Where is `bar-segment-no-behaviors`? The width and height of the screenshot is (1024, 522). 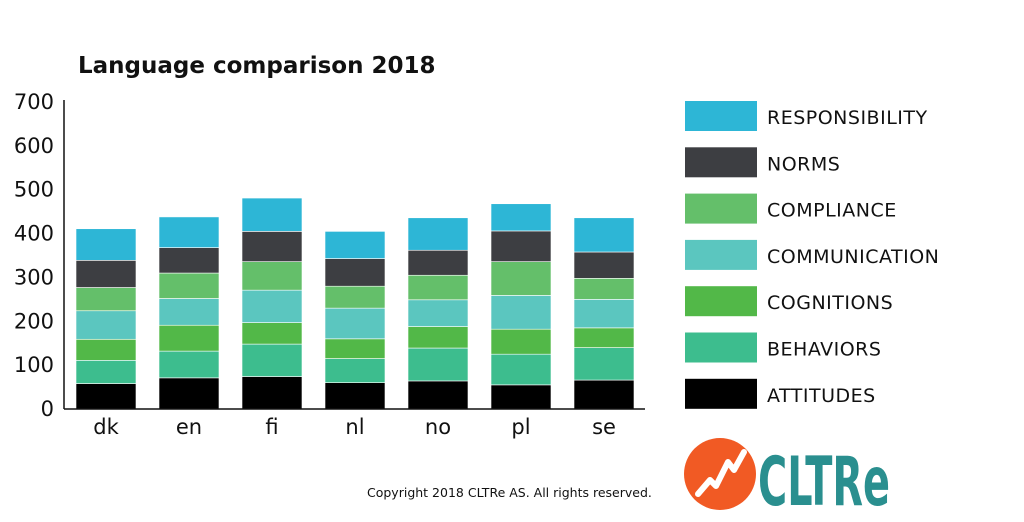
bar-segment-no-behaviors is located at coordinates (438, 364).